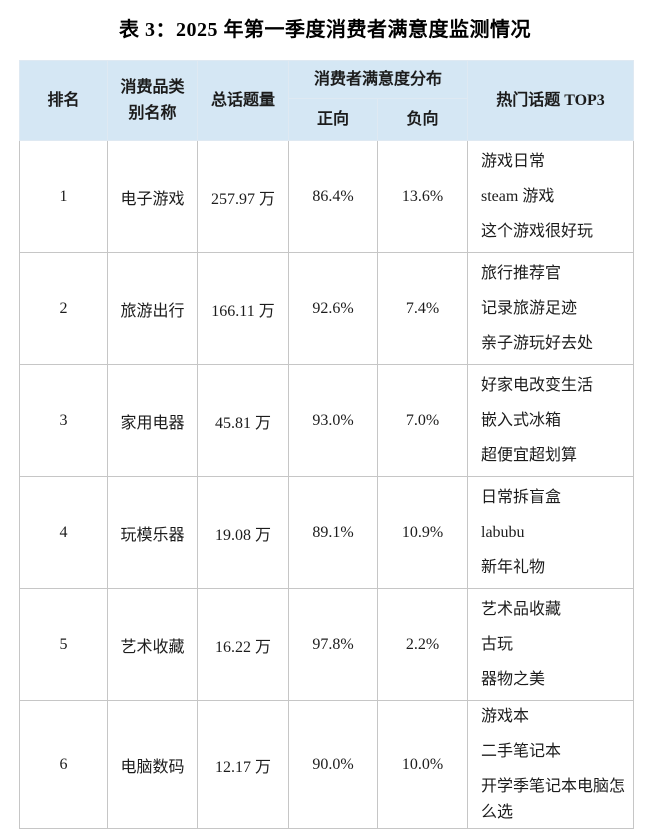 The height and width of the screenshot is (835, 650). Describe the element at coordinates (521, 497) in the screenshot. I see `hot-topic-item: 日常拆盲盒` at that location.